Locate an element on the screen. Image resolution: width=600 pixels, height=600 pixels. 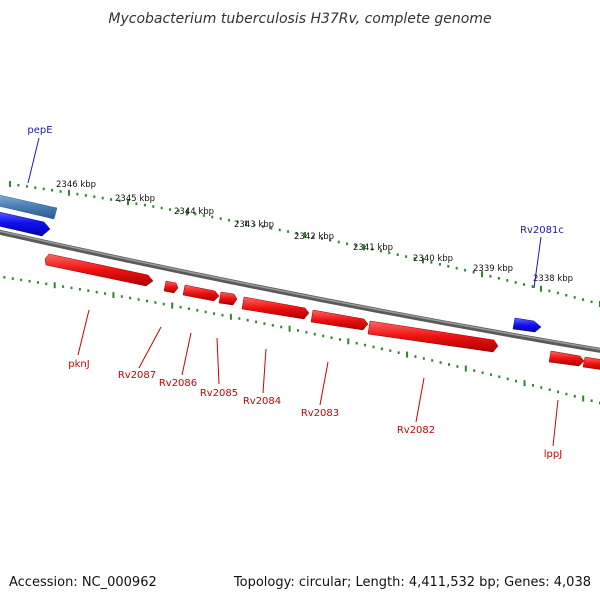
gene-label-Rv2087: Rv2087 is located at coordinates (137, 375).